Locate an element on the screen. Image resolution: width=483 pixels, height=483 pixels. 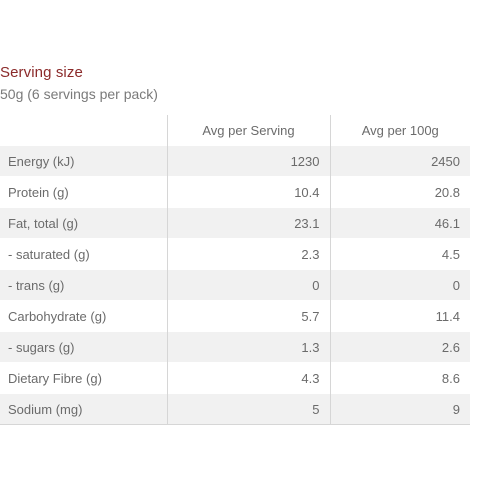
table-row: Energy (kJ) 1230 2450 is located at coordinates (235, 161).